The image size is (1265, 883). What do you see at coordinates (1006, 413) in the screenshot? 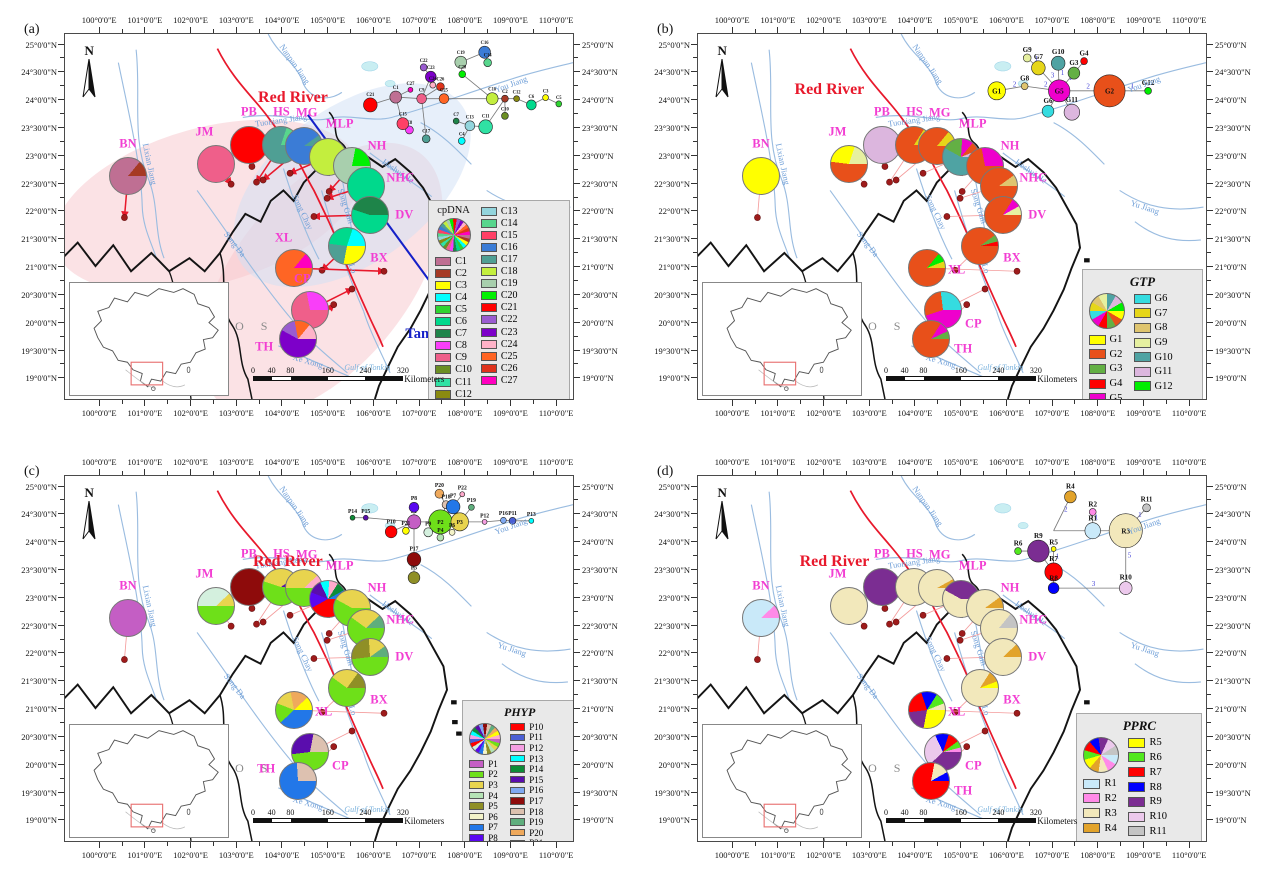
I see `x-tick-label: 106°0'0"E` at bounding box center [1006, 413].